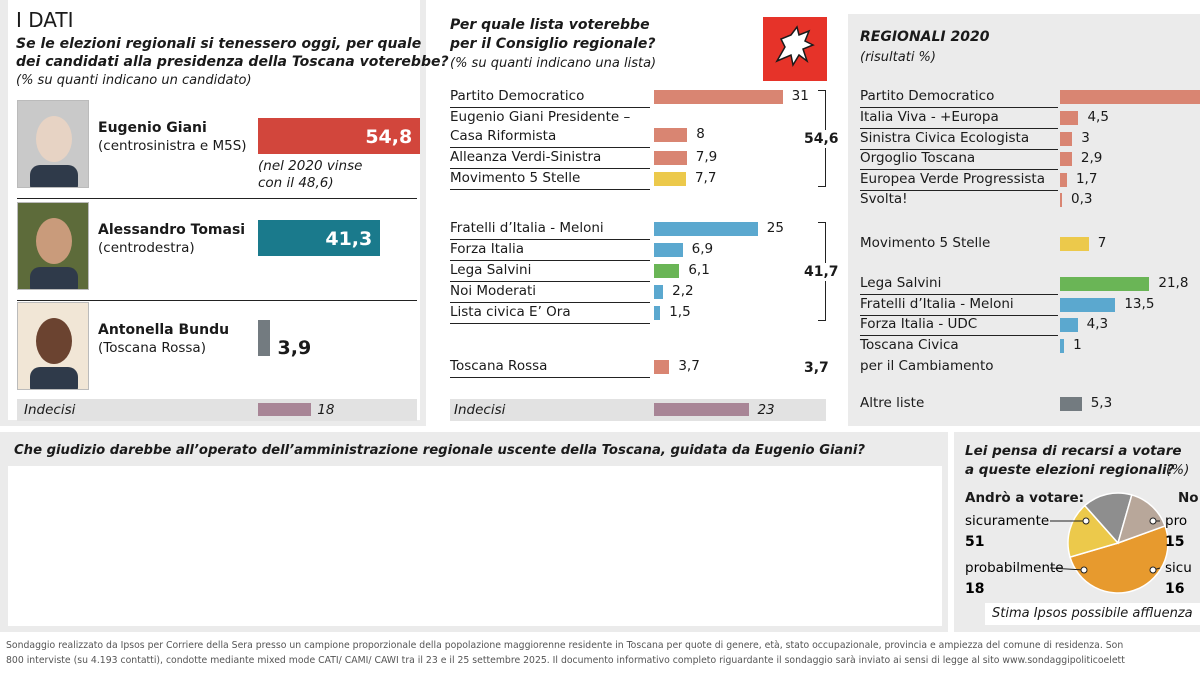 This screenshot has width=1200, height=675. Describe the element at coordinates (553, 63) in the screenshot. I see `lists-subtitle: (% su quanti indicano una lista)` at that location.